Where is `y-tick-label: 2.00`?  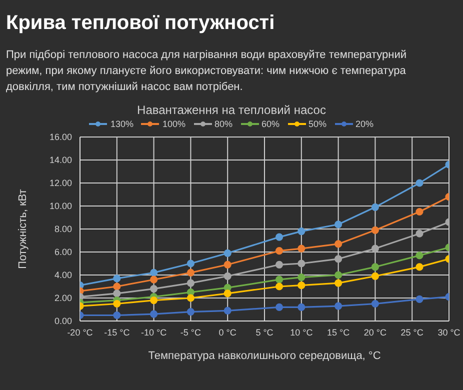 y-tick-label: 2.00 is located at coordinates (63, 298).